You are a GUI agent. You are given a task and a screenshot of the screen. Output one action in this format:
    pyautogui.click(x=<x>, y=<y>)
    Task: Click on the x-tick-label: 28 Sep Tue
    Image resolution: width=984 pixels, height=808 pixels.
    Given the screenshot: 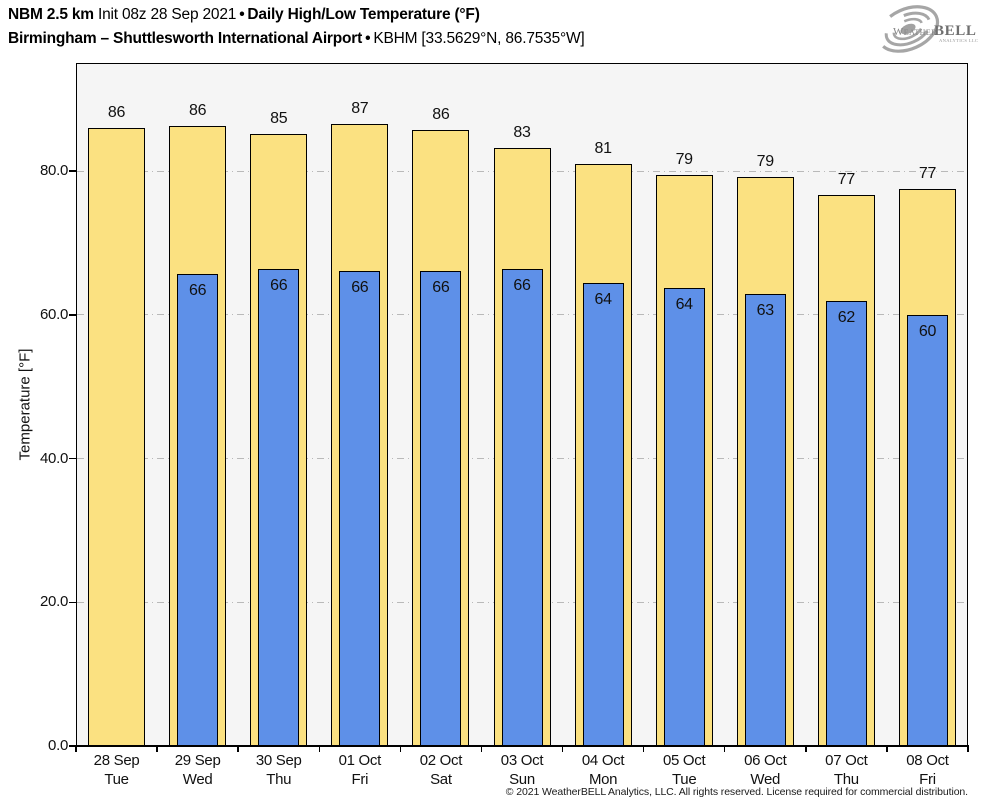 What is the action you would take?
    pyautogui.click(x=116, y=770)
    